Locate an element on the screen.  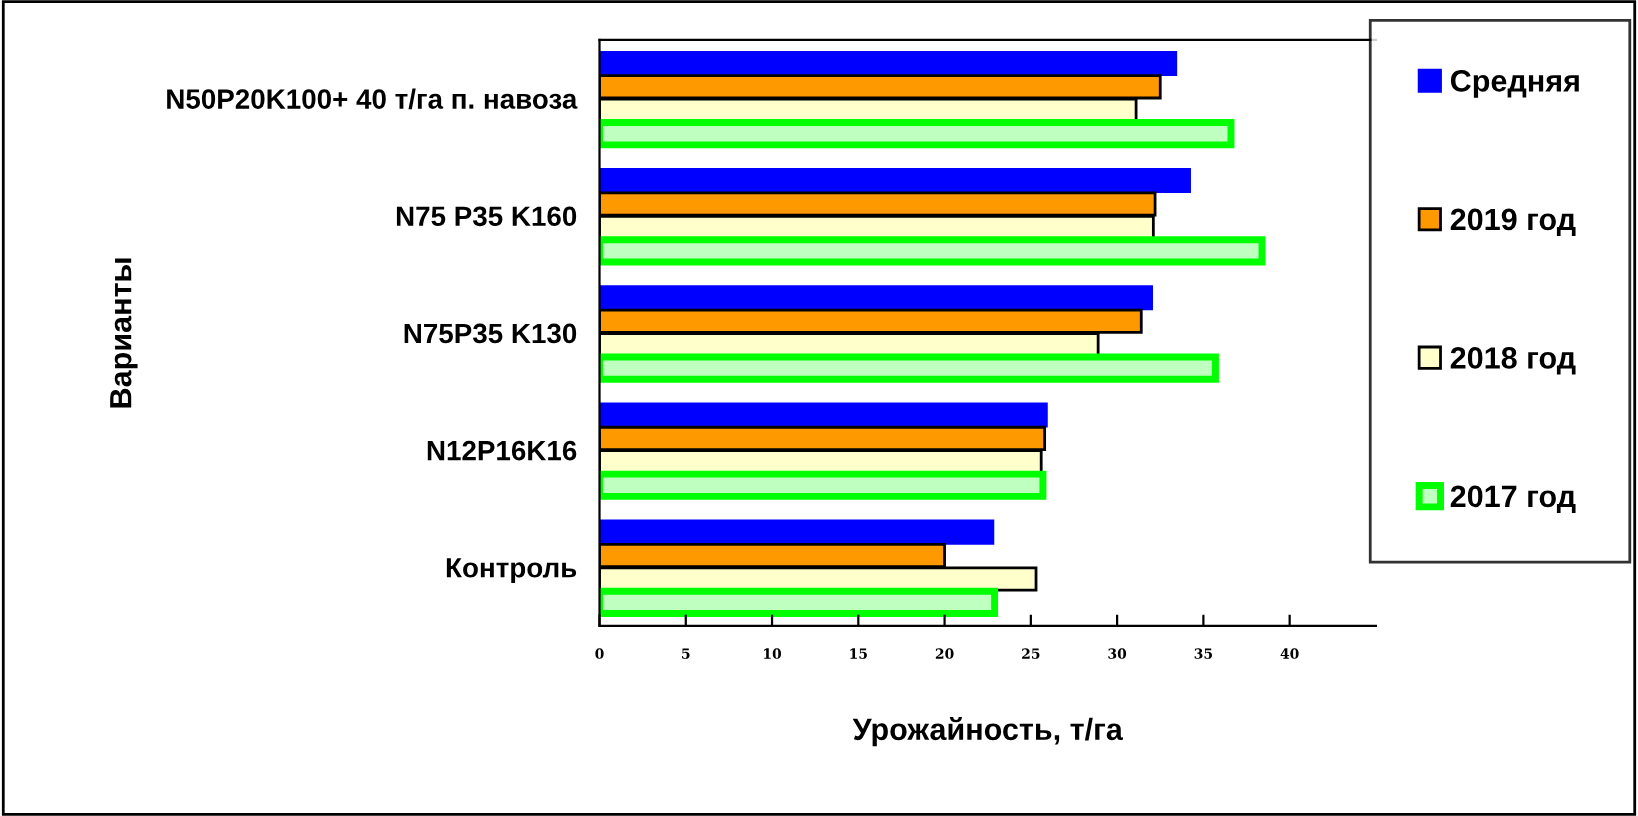
legend-label: 2018 год is located at coordinates (1513, 361).